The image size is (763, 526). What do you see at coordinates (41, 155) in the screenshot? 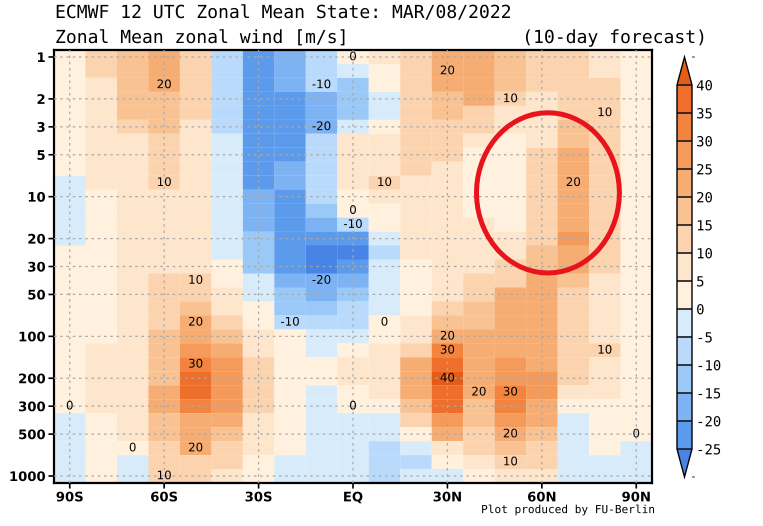
I see `y-tick-label: 5` at bounding box center [41, 155].